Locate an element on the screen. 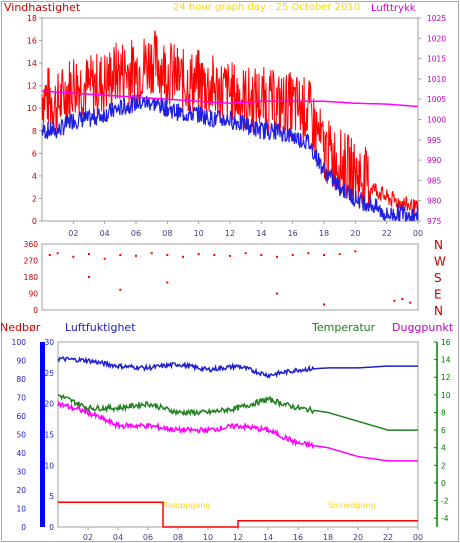  humidity-ytick-label: 60 is located at coordinates (21, 416).